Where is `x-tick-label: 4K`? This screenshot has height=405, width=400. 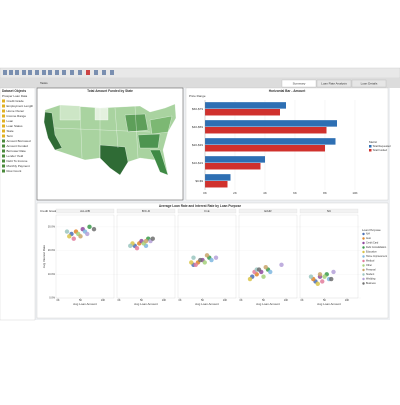 x-tick-label: 4K is located at coordinates (265, 193).